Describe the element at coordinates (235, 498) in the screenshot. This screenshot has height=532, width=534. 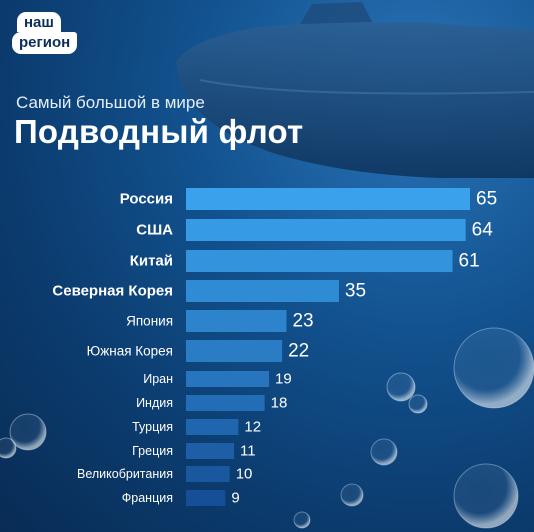
I see `value-label: 9` at that location.